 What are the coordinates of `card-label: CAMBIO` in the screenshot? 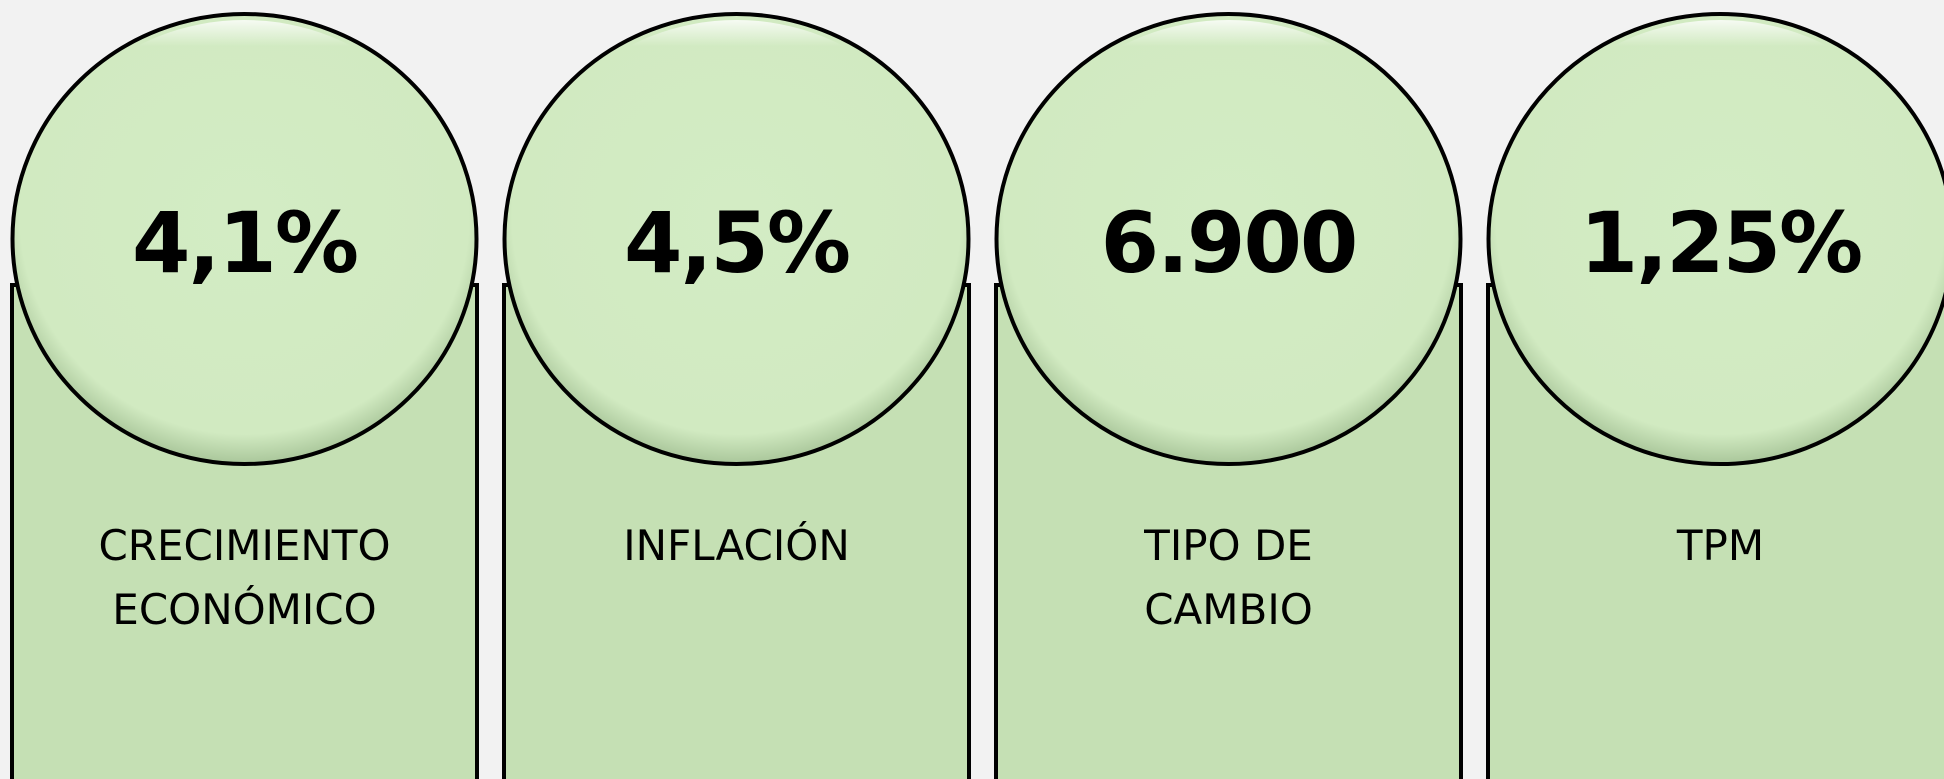 It's located at (1228, 609).